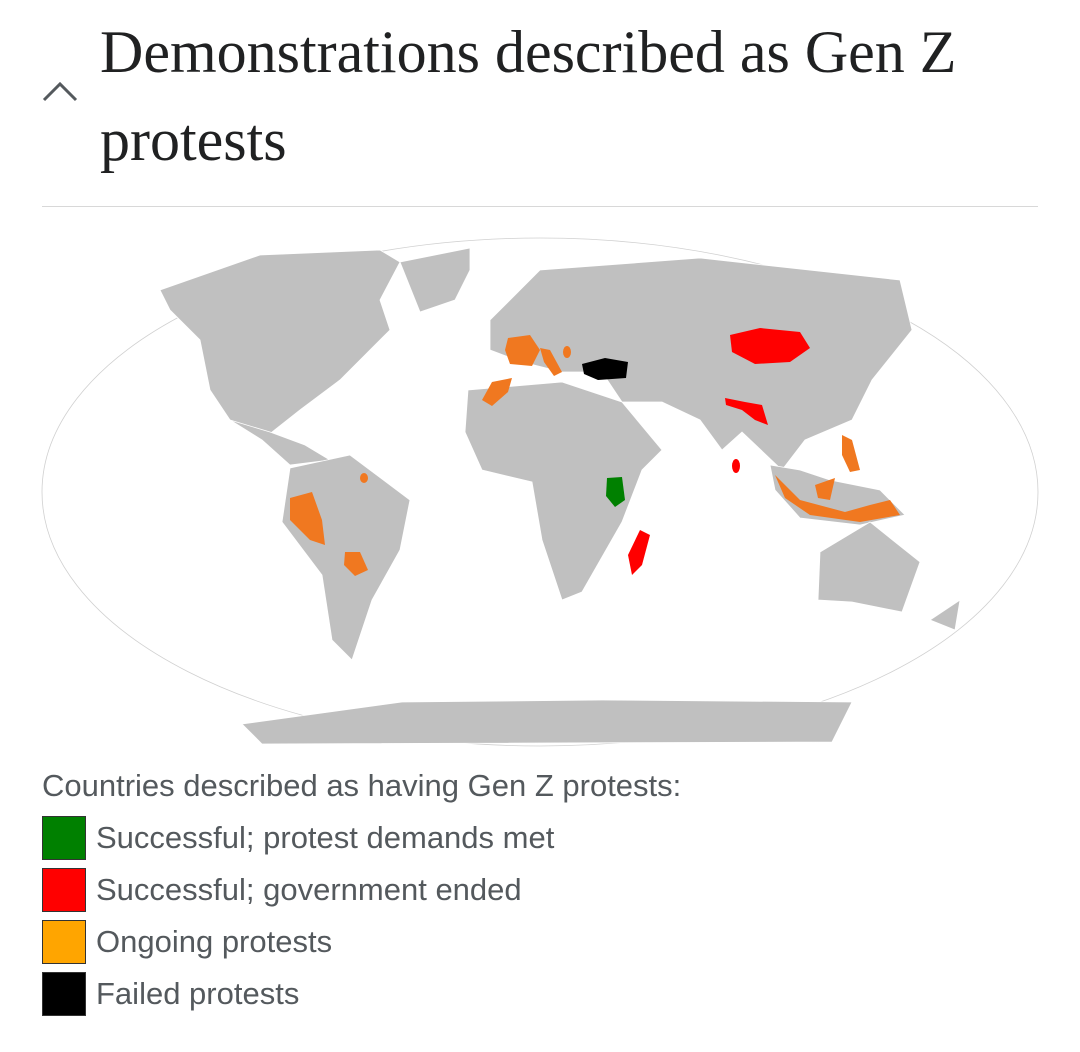 This screenshot has width=1080, height=1052. What do you see at coordinates (307, 518) in the screenshot?
I see `peru` at bounding box center [307, 518].